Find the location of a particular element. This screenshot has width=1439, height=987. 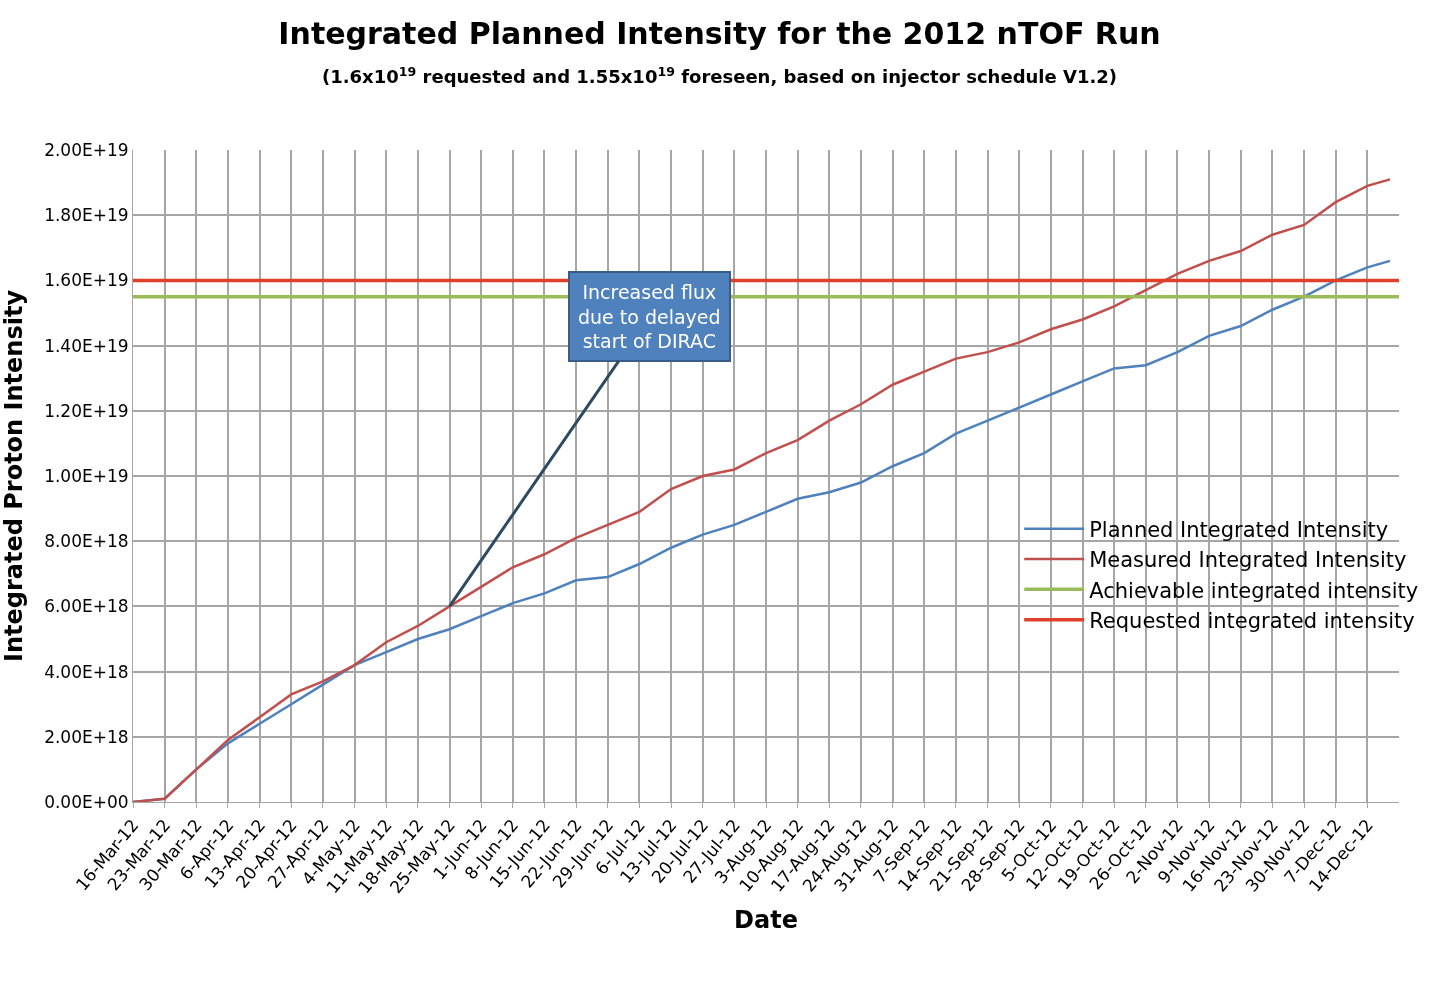

chart-title: Integrated Planned Intensity for the 2012 nTOF Run is located at coordinates (719, 34).